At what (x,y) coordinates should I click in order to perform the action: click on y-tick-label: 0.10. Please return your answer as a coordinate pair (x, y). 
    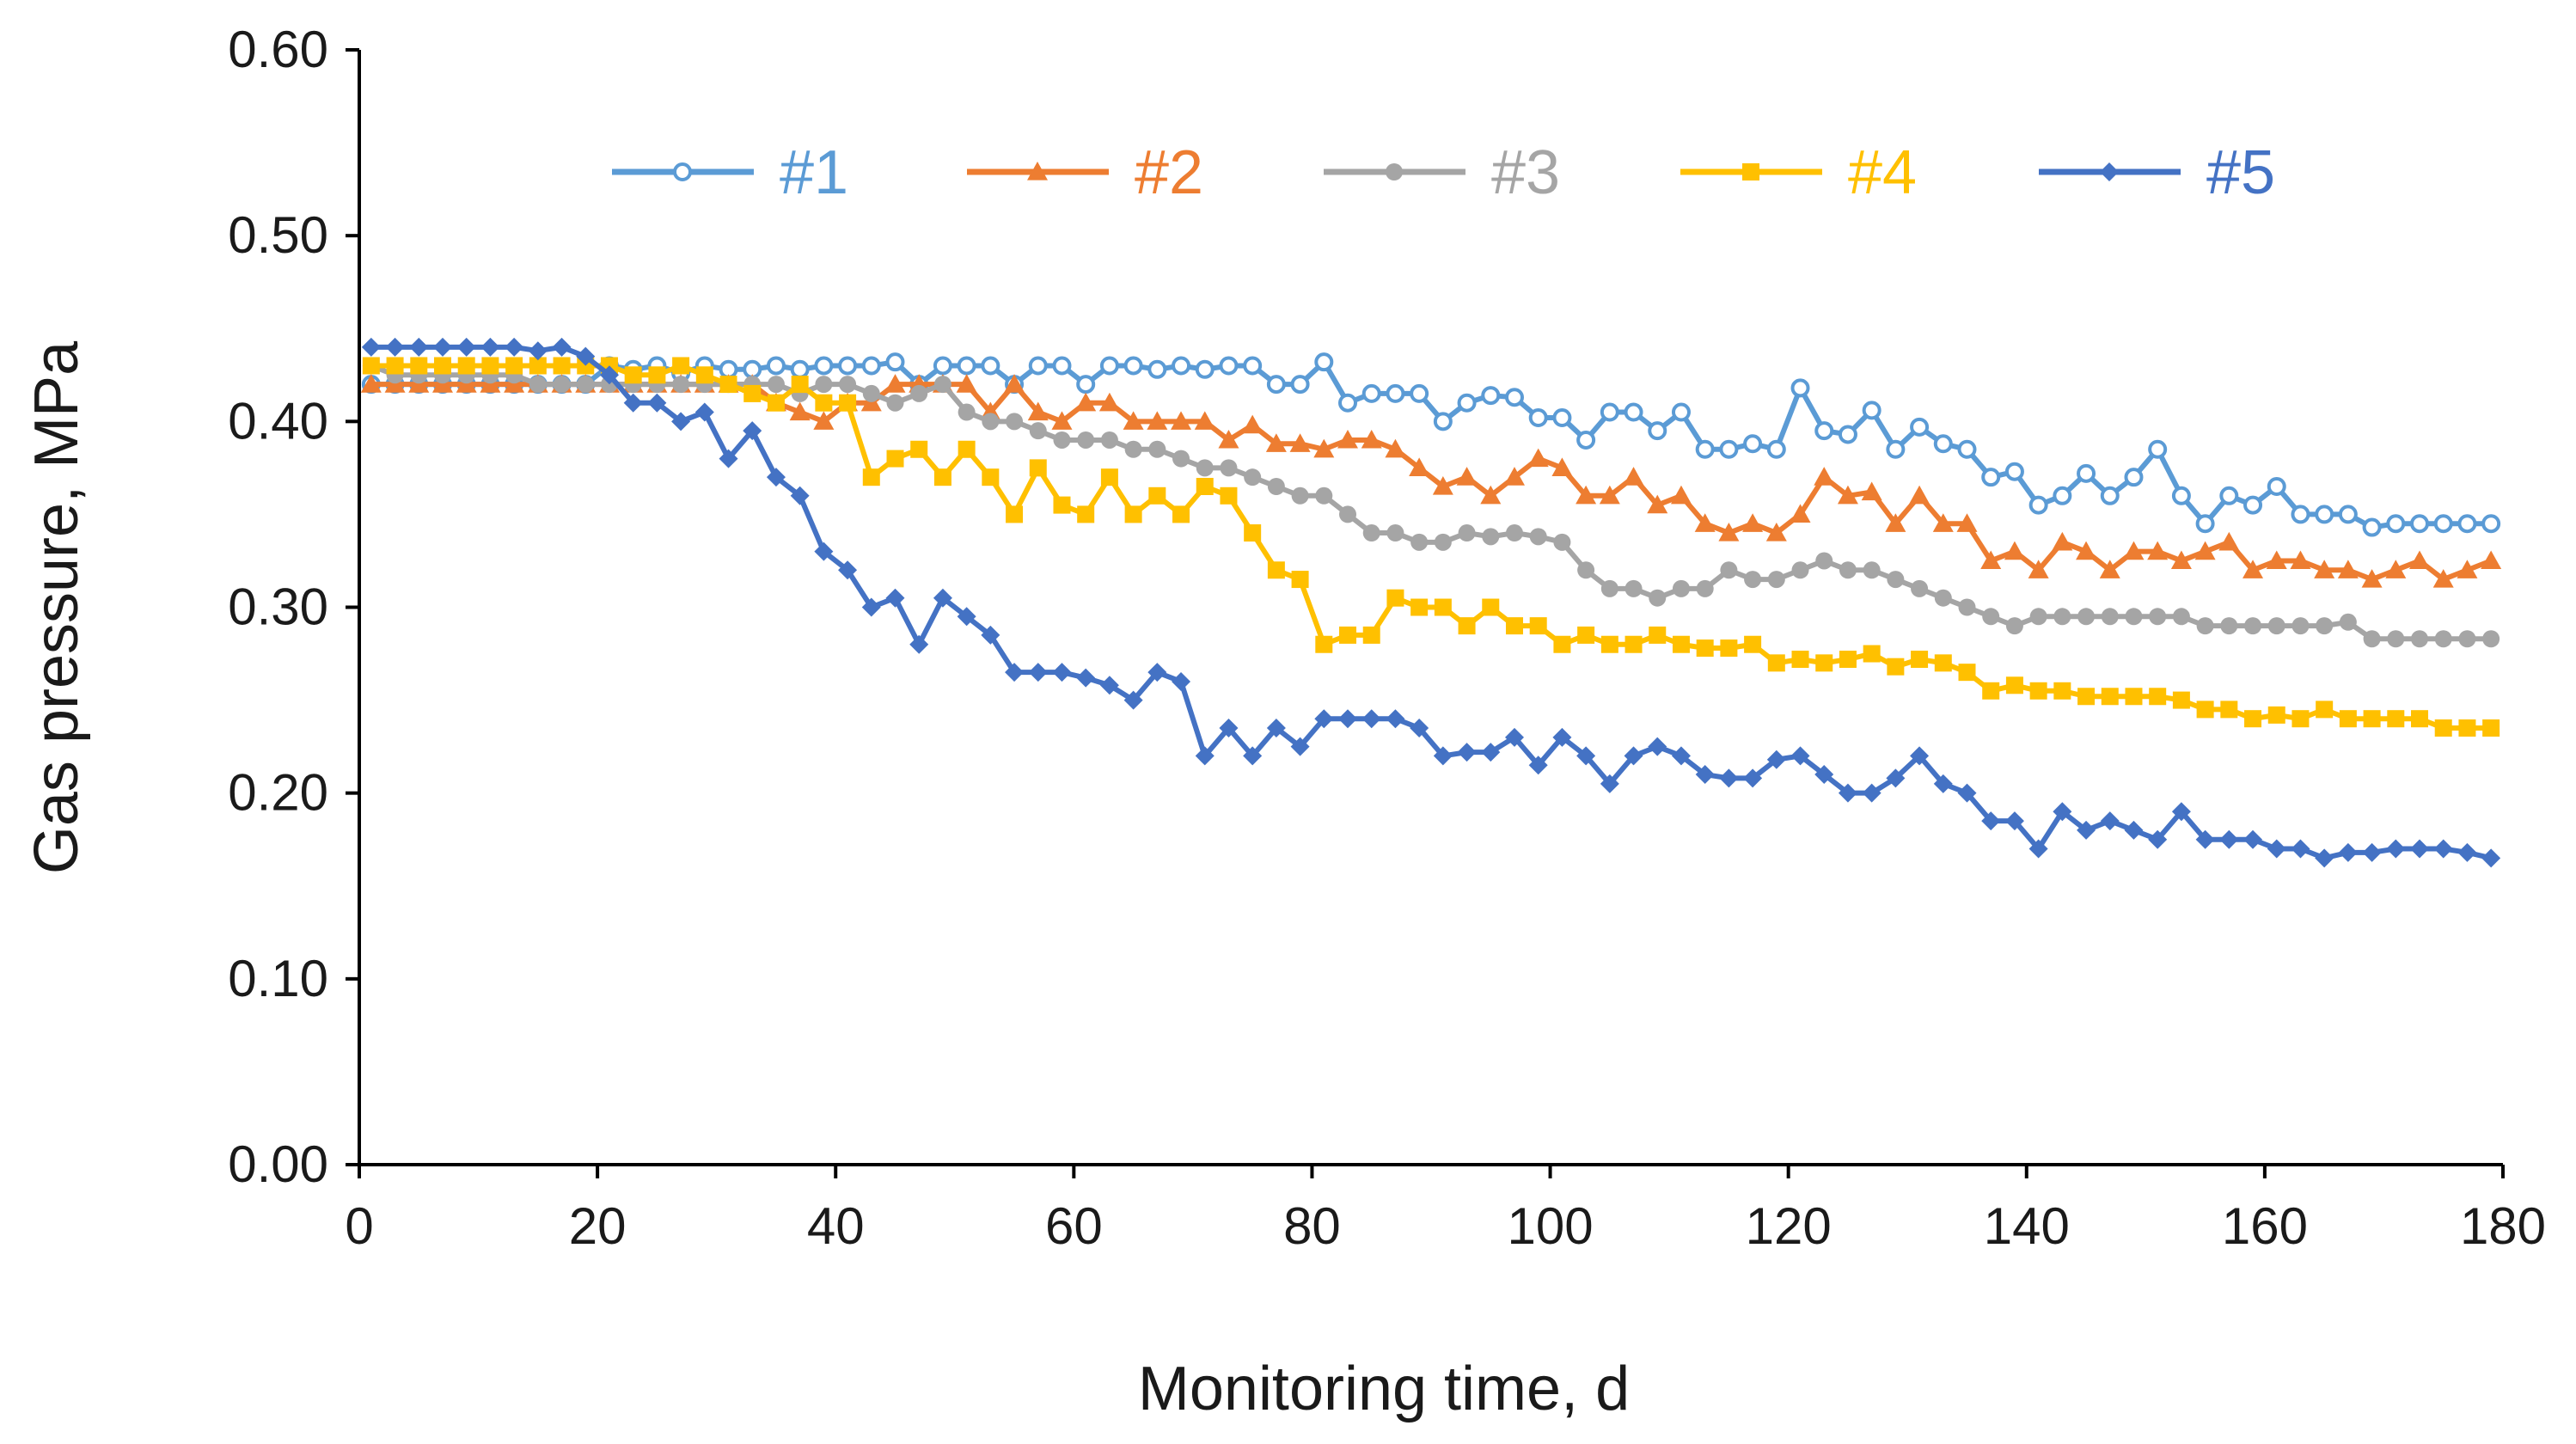
    Looking at the image, I should click on (278, 979).